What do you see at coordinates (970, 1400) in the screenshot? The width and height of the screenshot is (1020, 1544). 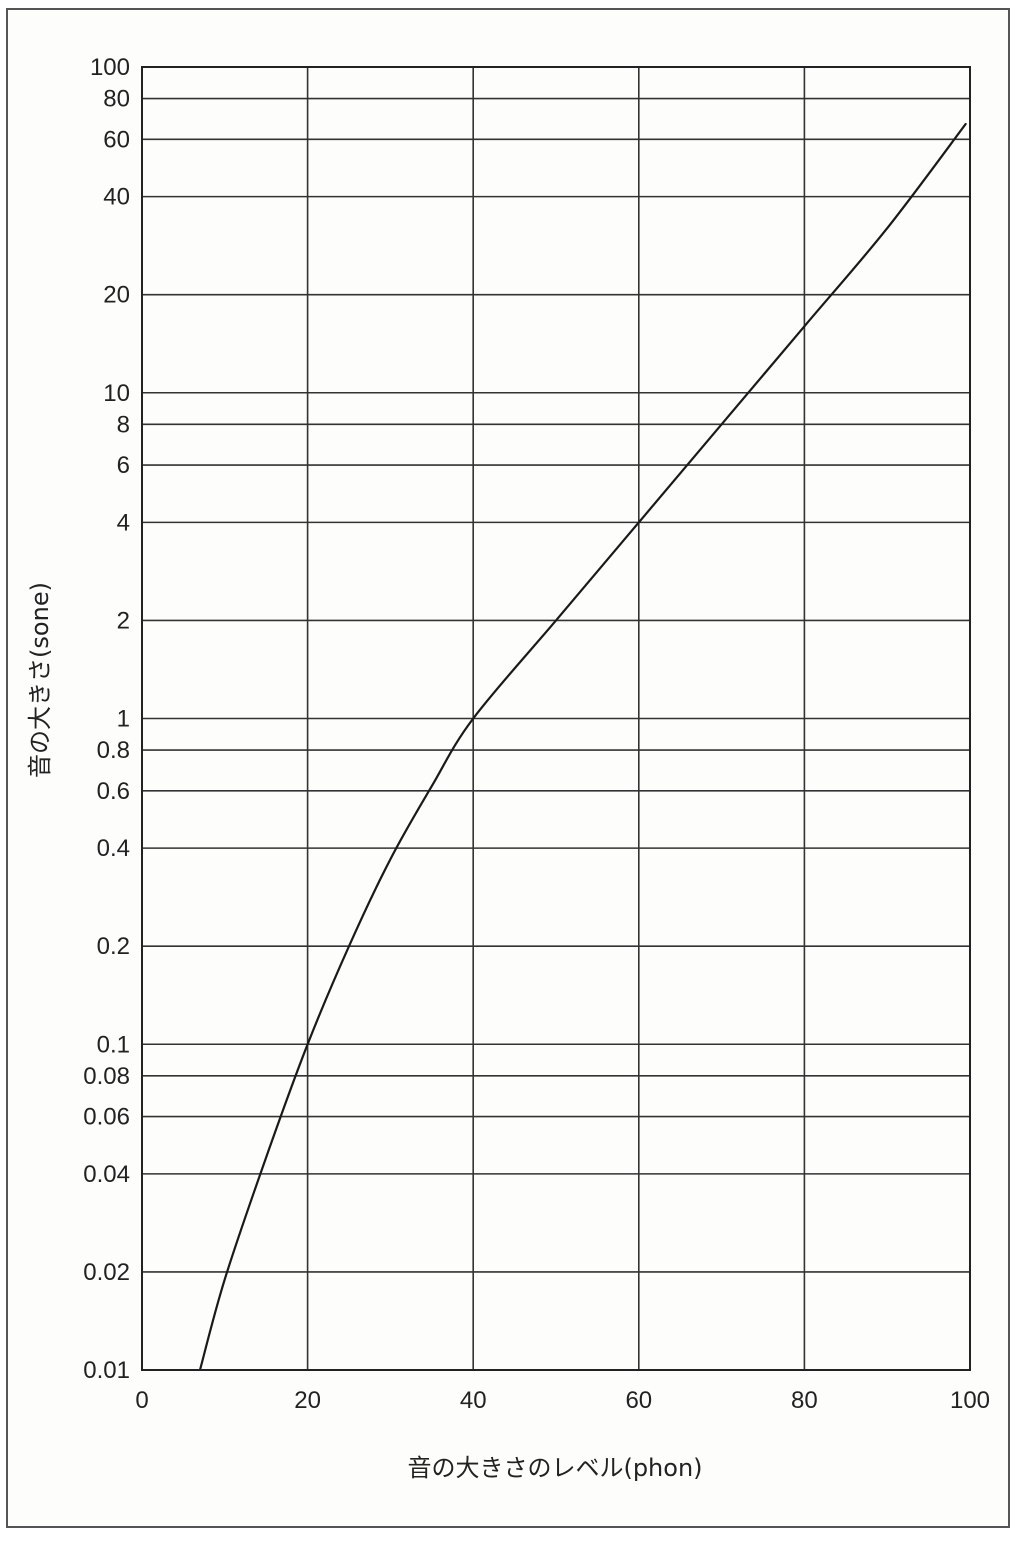 I see `x-tick-label: 100` at bounding box center [970, 1400].